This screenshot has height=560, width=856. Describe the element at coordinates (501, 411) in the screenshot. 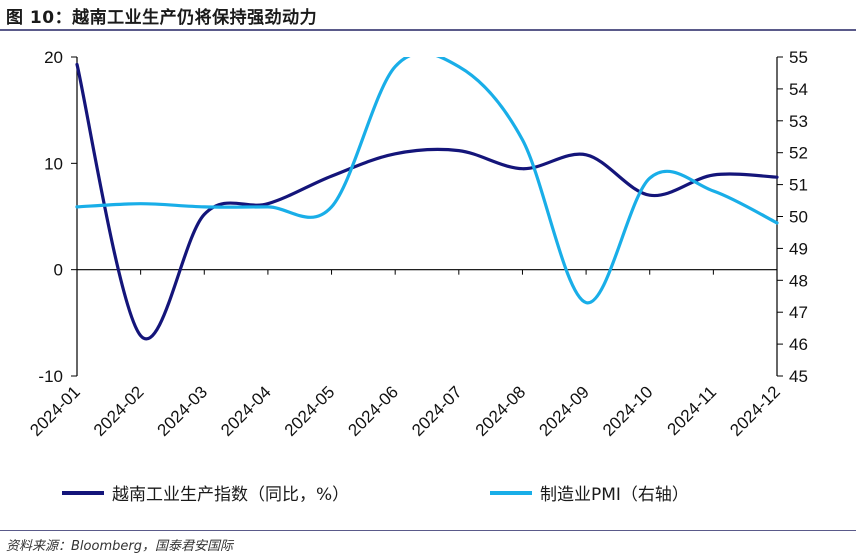

I see `x-tick-label: 2024-08` at that location.